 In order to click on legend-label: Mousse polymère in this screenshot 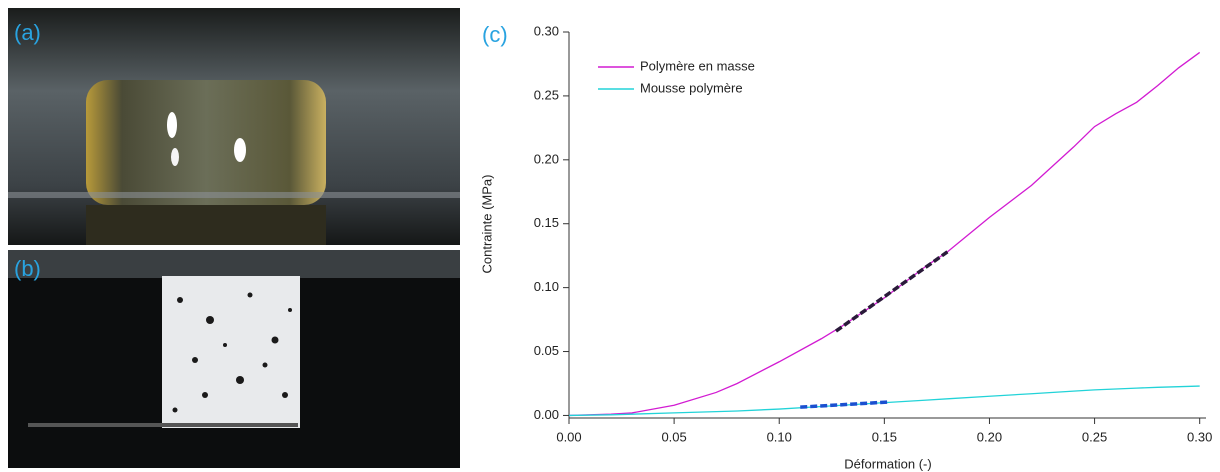, I will do `click(691, 87)`.